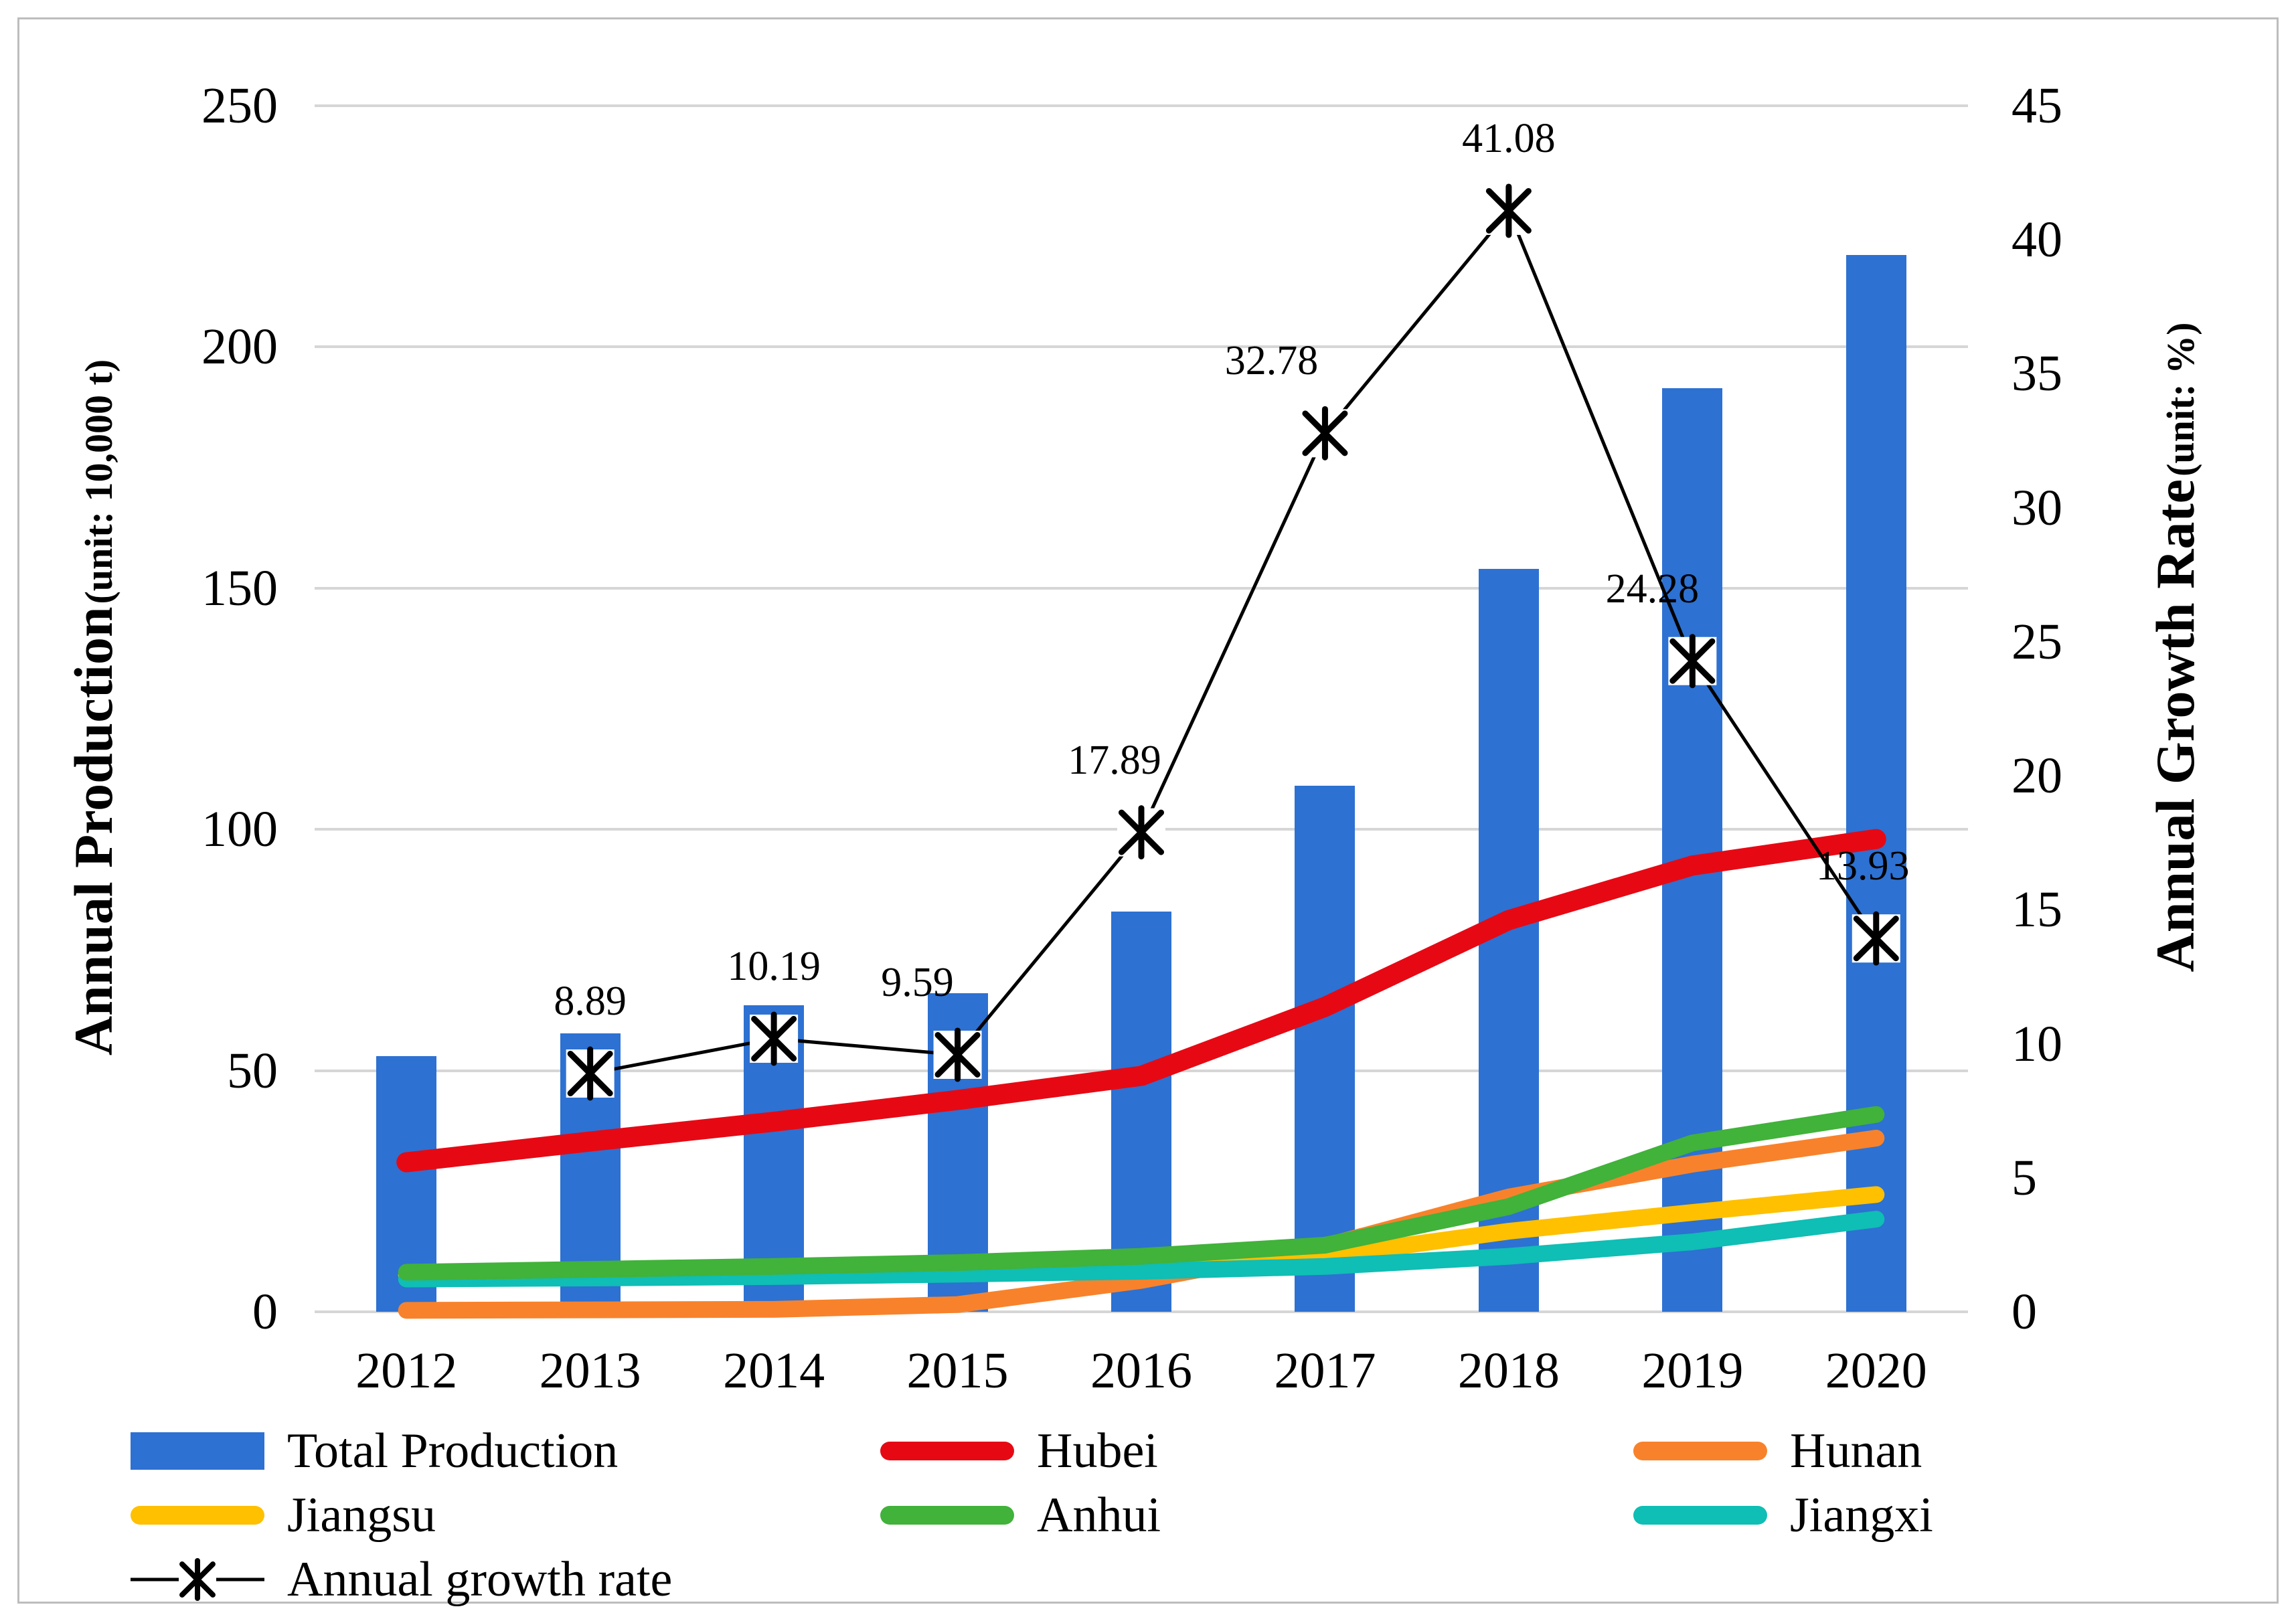 Image resolution: width=2296 pixels, height=1621 pixels. I want to click on right-tick-10: 10, so click(2037, 1043).